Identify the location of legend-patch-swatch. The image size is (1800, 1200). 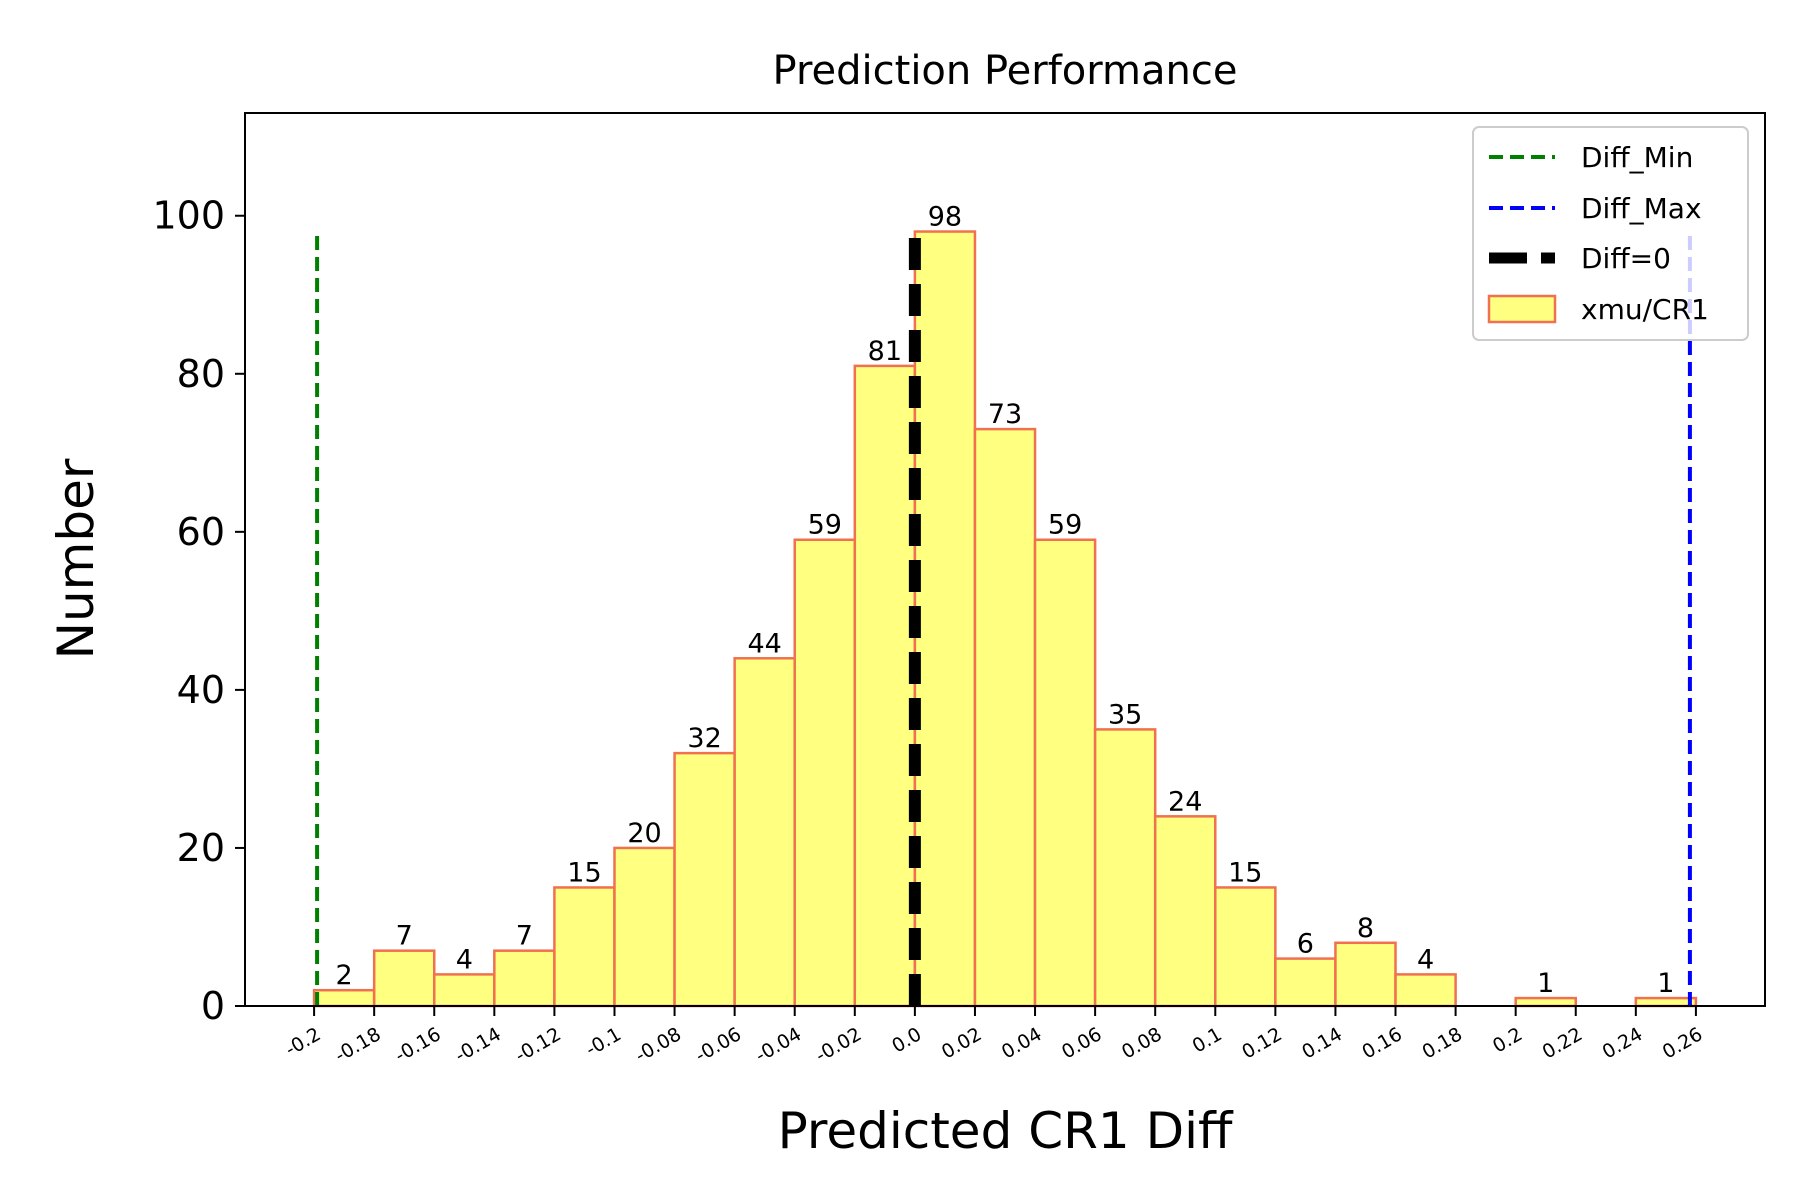
(1522, 309).